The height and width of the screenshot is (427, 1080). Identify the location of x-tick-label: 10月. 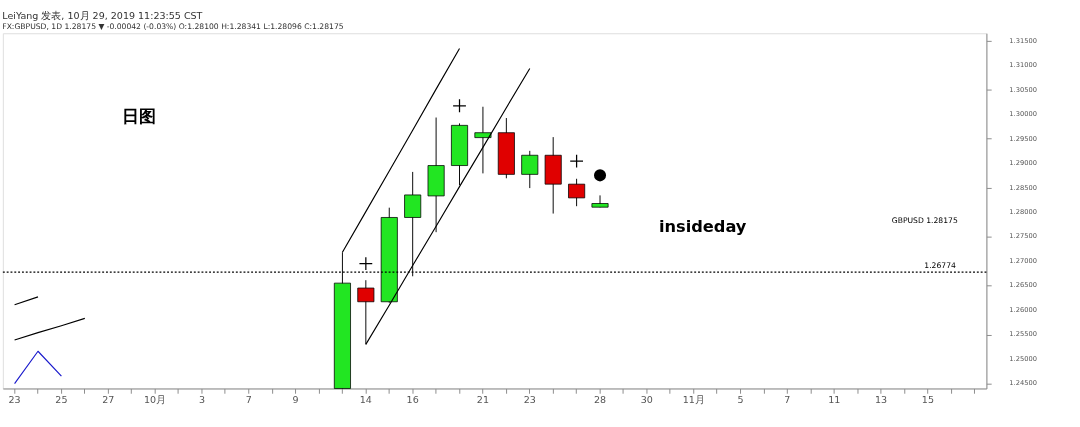
(155, 400).